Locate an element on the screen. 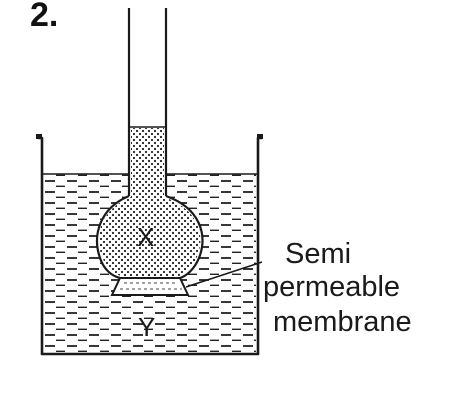 The width and height of the screenshot is (461, 405). question-number: 2. is located at coordinates (44, 17).